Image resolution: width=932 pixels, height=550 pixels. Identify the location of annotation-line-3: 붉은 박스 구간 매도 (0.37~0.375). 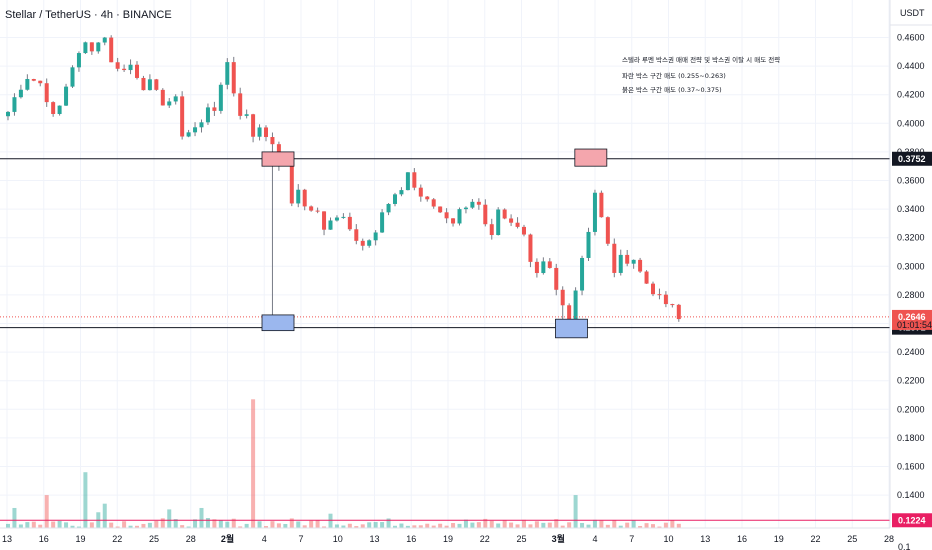
(672, 89).